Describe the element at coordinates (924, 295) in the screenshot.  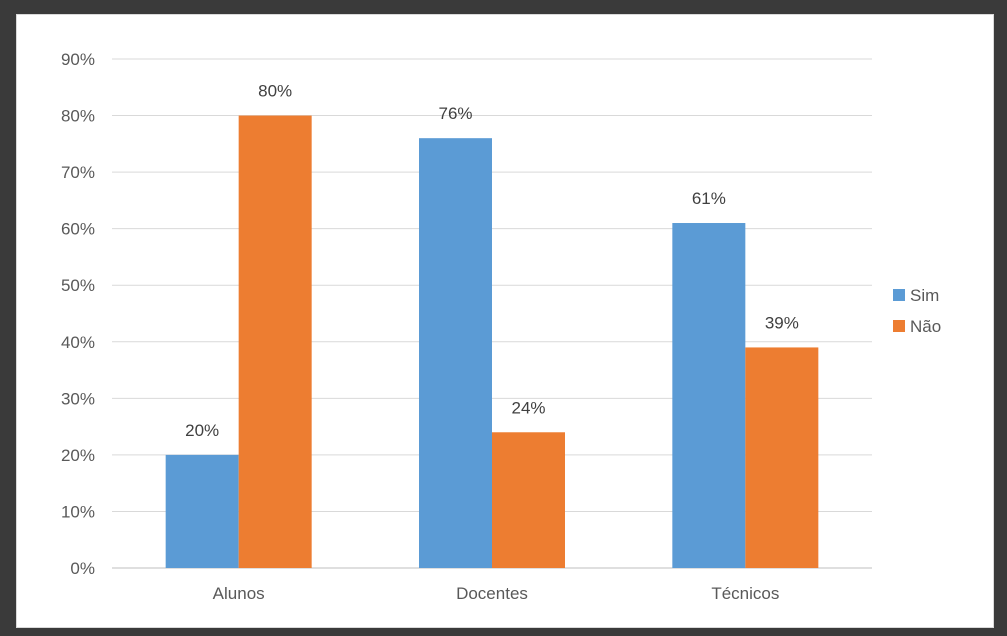
I see `legend-label: Sim` at that location.